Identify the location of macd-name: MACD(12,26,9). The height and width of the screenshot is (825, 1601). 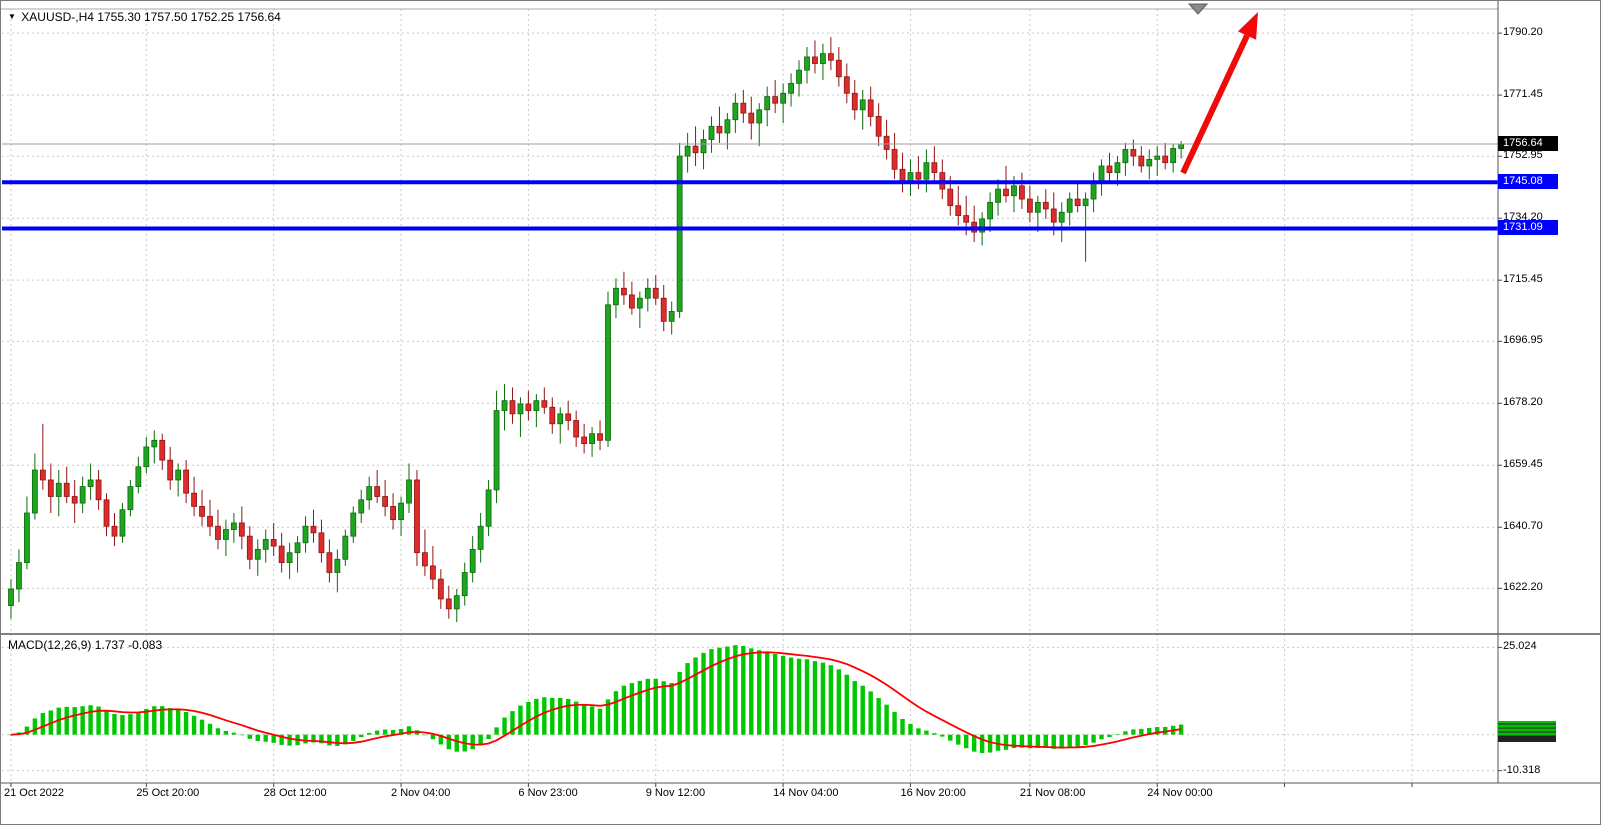
(50, 645).